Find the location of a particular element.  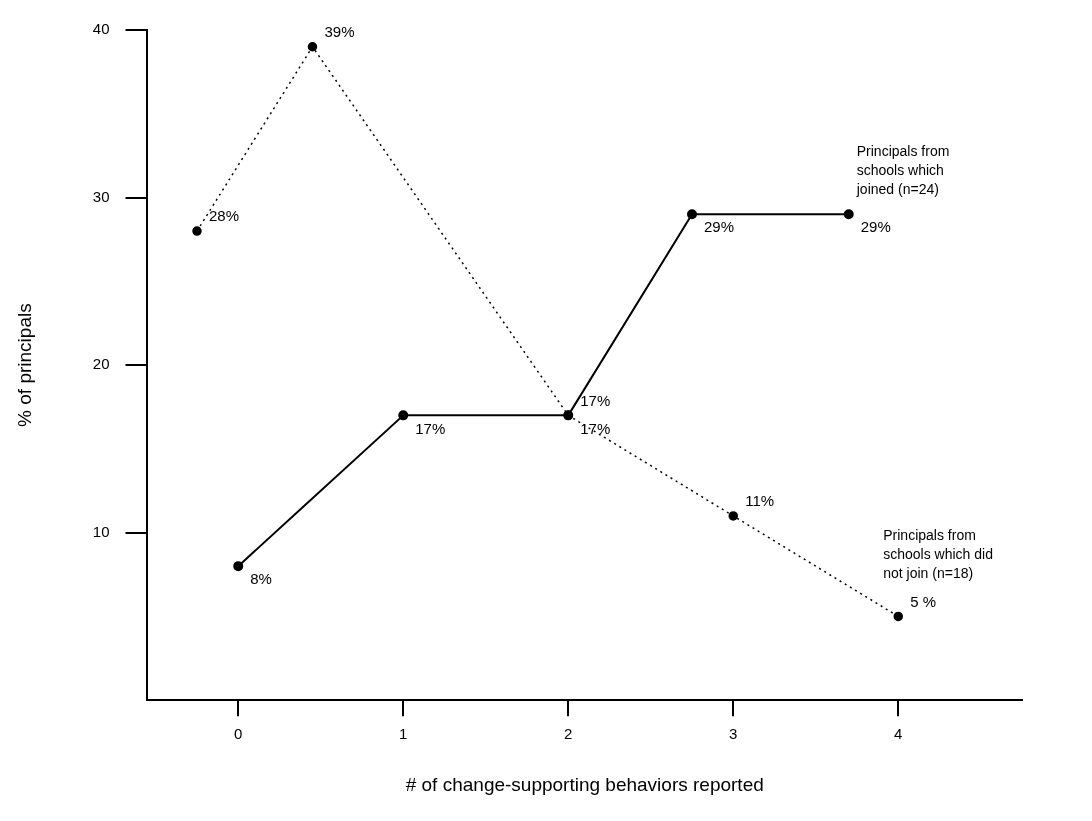

x-tick-label: 4 is located at coordinates (898, 734).